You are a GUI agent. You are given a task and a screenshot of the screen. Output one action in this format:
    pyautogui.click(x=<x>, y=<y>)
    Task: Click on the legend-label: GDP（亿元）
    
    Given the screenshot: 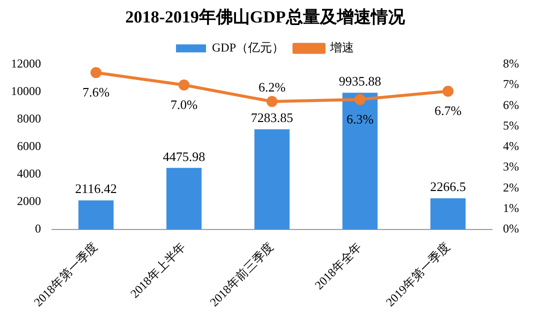 What is the action you would take?
    pyautogui.click(x=248, y=47)
    